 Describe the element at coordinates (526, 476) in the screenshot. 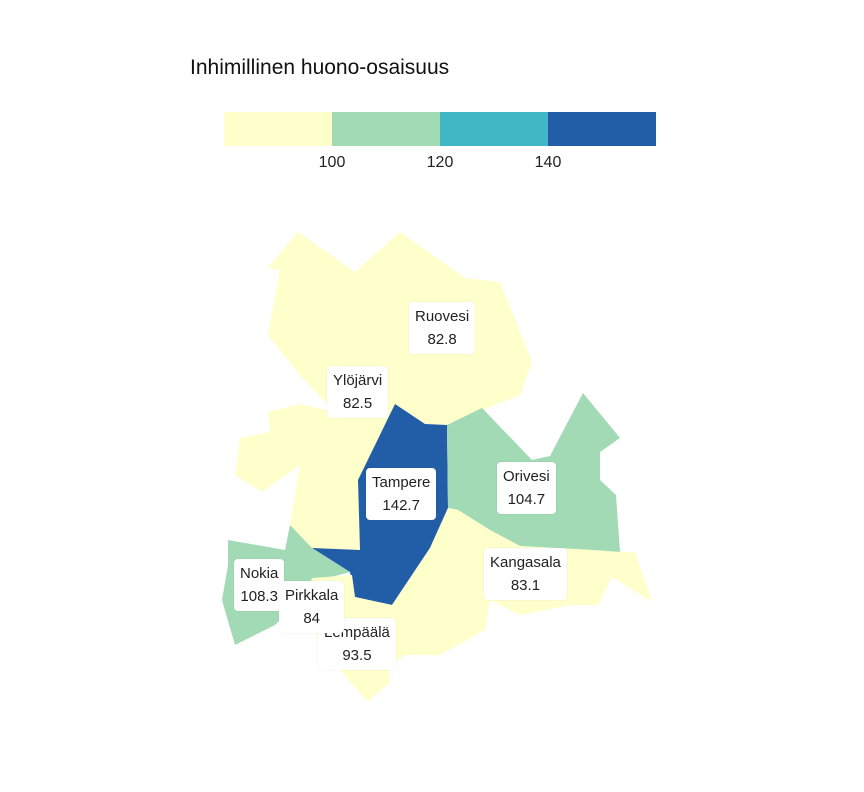

I see `region-name: Orivesi` at that location.